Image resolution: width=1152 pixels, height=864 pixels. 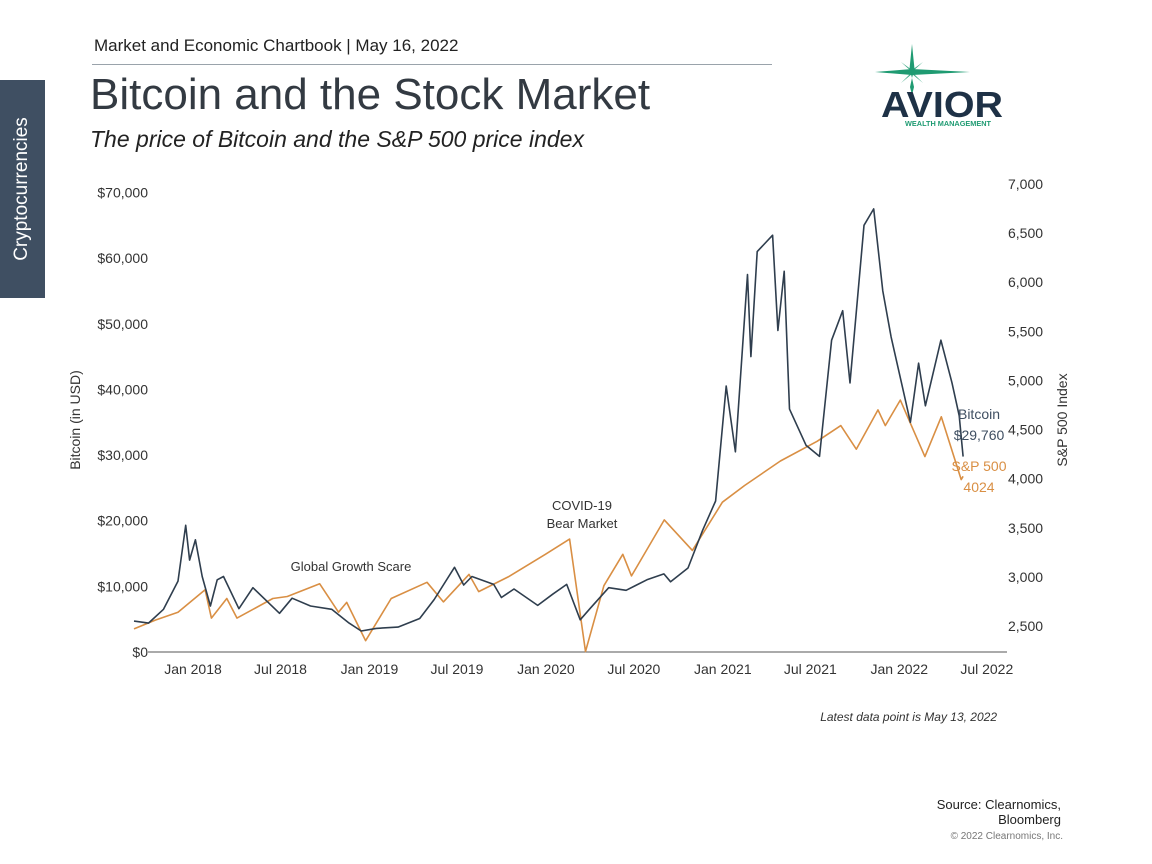 I want to click on source-note: Source: Clearnomics, Bloomberg, so click(x=961, y=812).